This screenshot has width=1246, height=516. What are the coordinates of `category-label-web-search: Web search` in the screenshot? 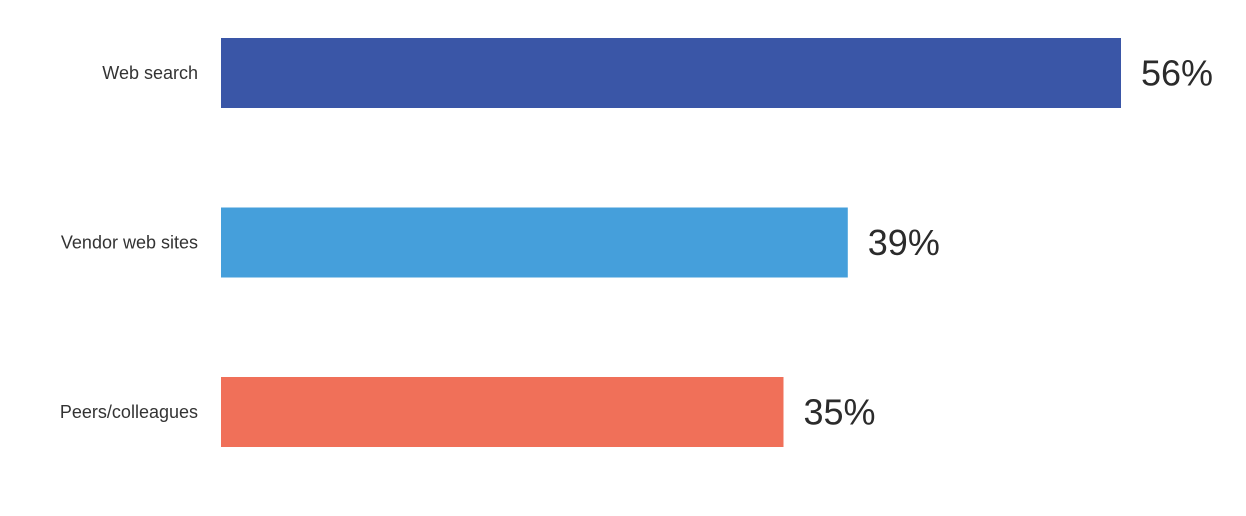 It's located at (150, 73).